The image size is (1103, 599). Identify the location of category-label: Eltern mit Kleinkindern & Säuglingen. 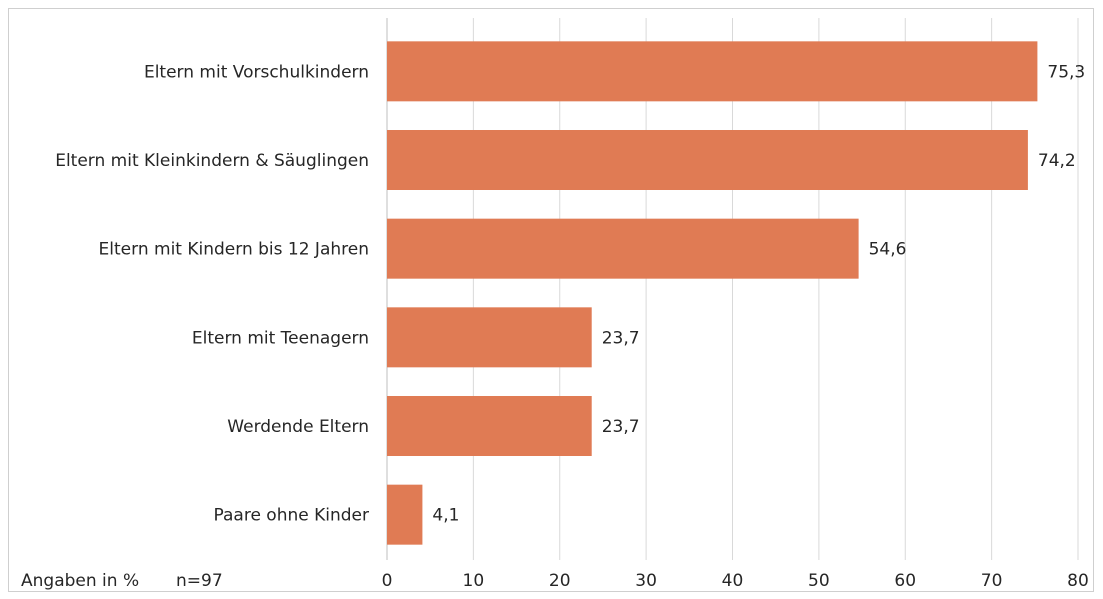
(212, 161).